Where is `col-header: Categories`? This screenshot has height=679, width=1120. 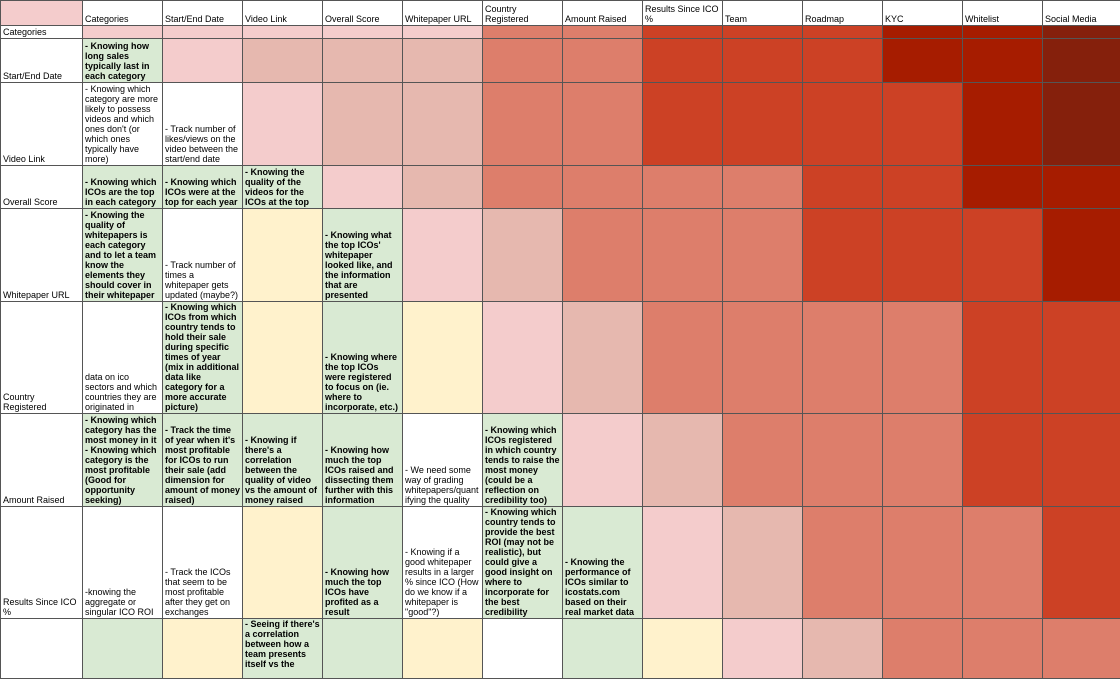
col-header: Categories is located at coordinates (123, 13).